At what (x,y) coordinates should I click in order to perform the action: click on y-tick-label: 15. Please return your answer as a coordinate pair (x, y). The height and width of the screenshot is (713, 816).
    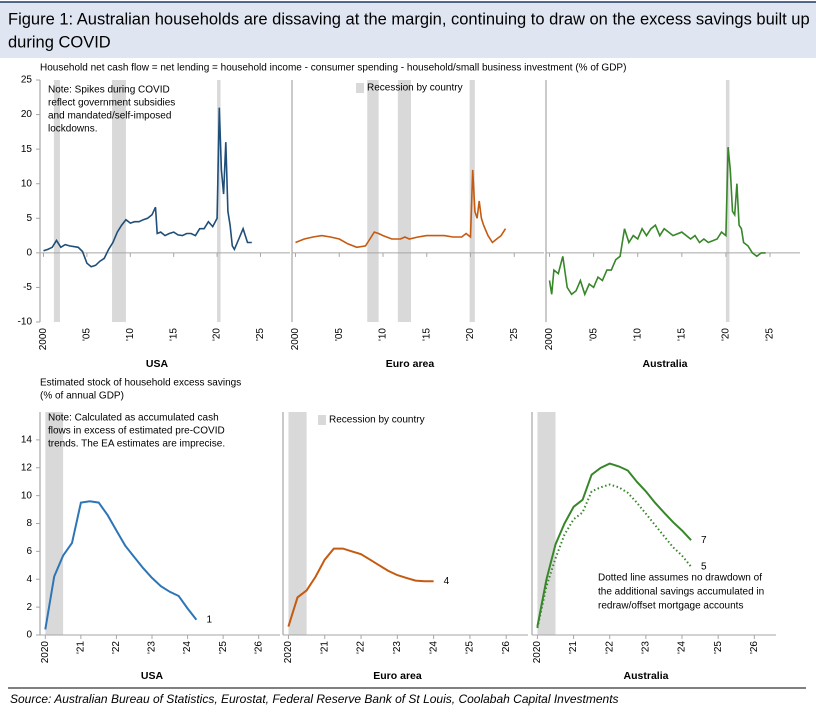
    Looking at the image, I should click on (27, 149).